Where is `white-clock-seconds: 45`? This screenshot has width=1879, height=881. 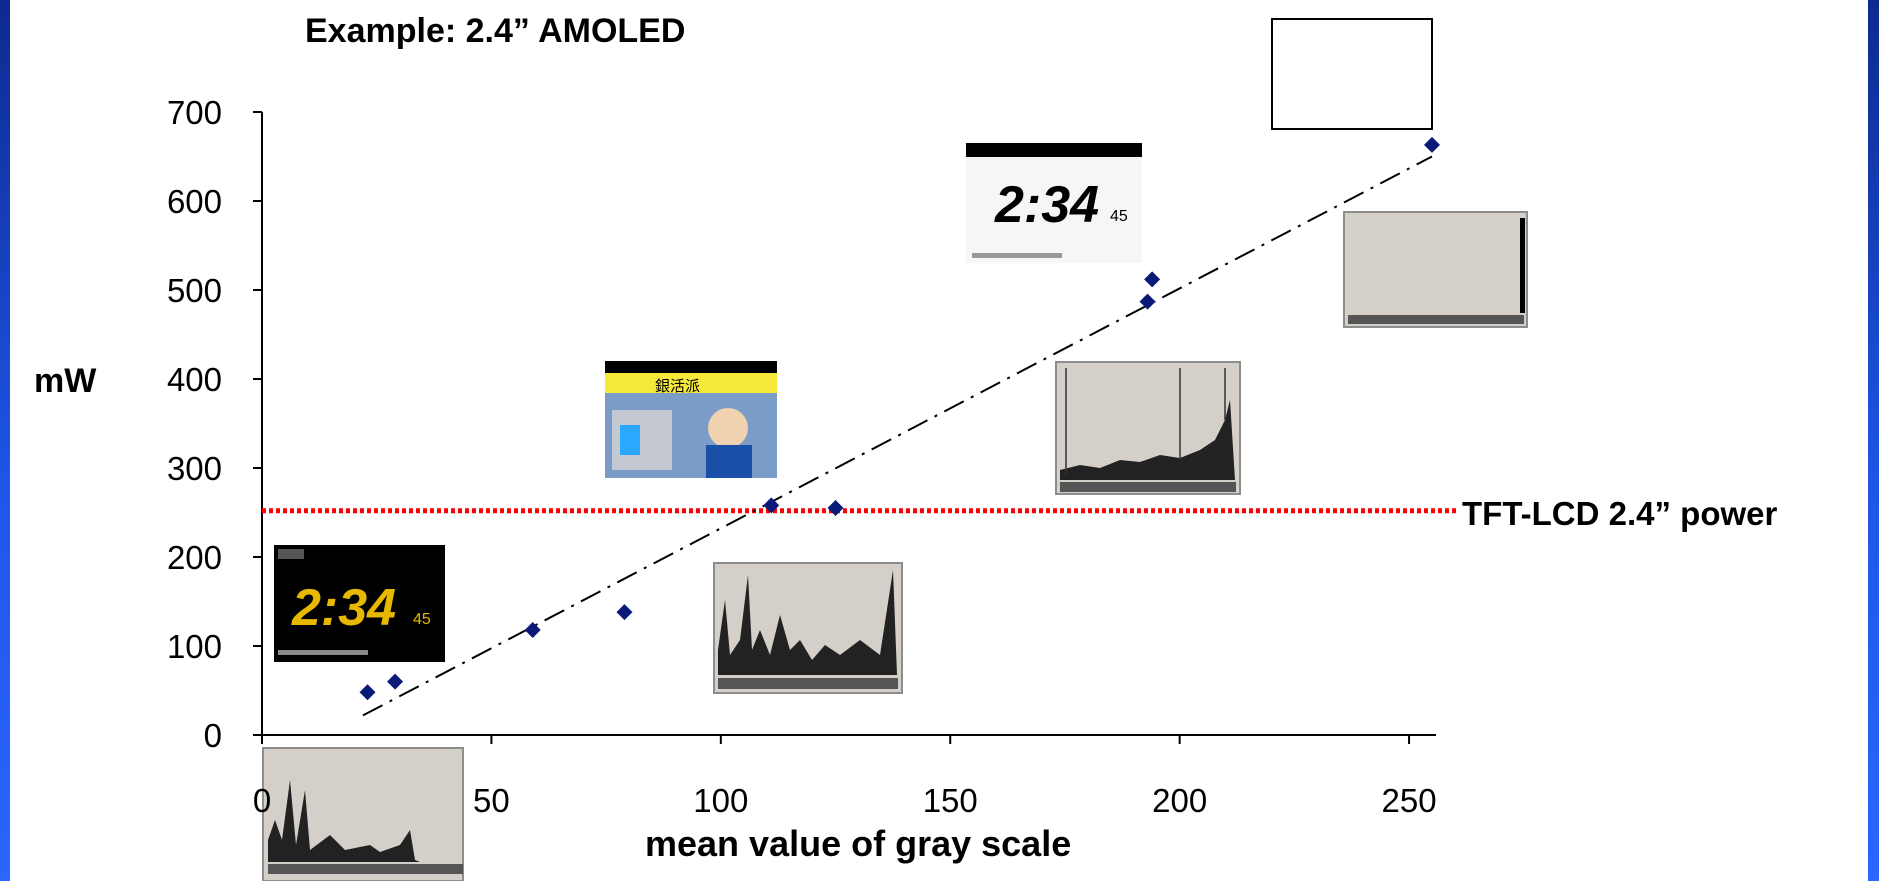 white-clock-seconds: 45 is located at coordinates (1119, 216).